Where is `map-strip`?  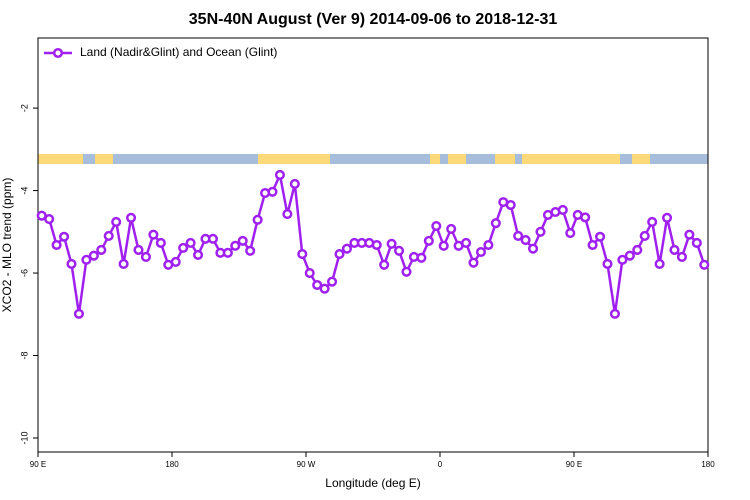
map-strip is located at coordinates (373, 159).